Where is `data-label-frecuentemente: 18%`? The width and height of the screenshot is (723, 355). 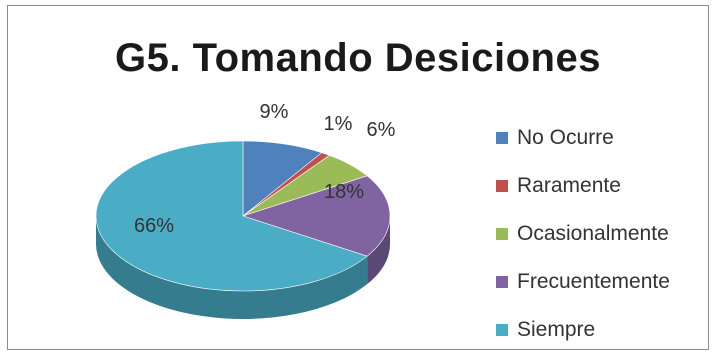
data-label-frecuentemente: 18% is located at coordinates (344, 192).